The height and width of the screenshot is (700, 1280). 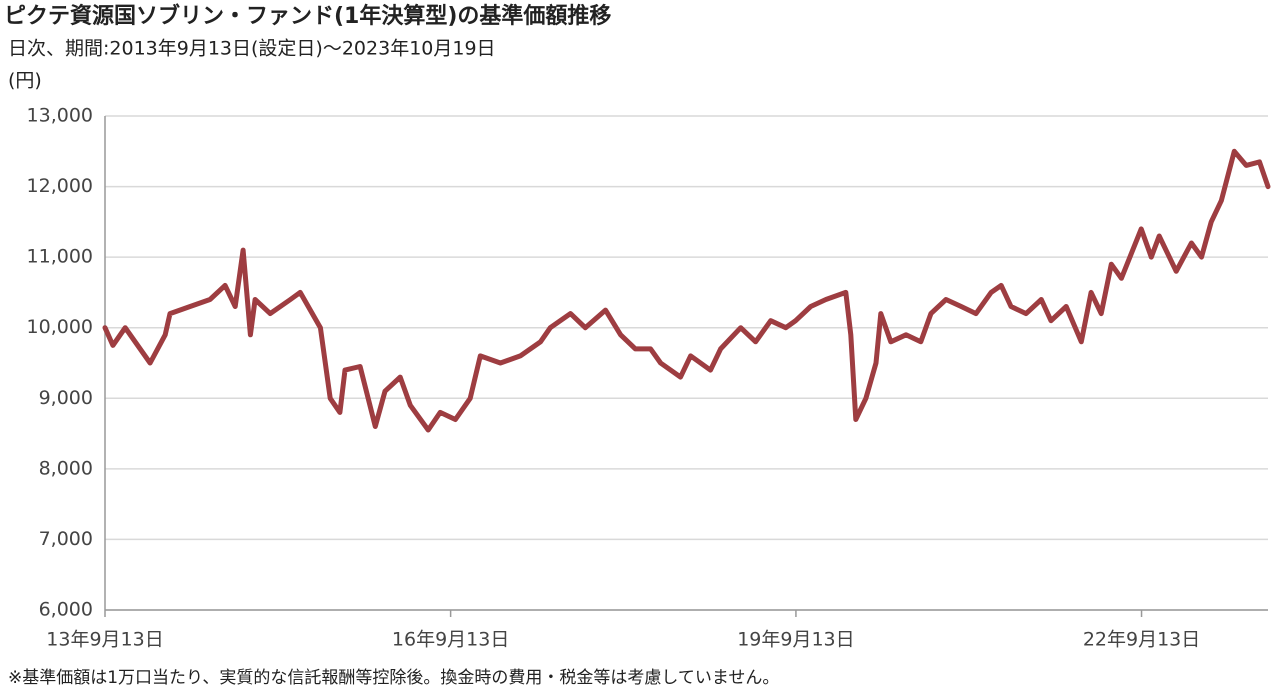 What do you see at coordinates (450, 640) in the screenshot?
I see `x-tick-label: 16年9月13日` at bounding box center [450, 640].